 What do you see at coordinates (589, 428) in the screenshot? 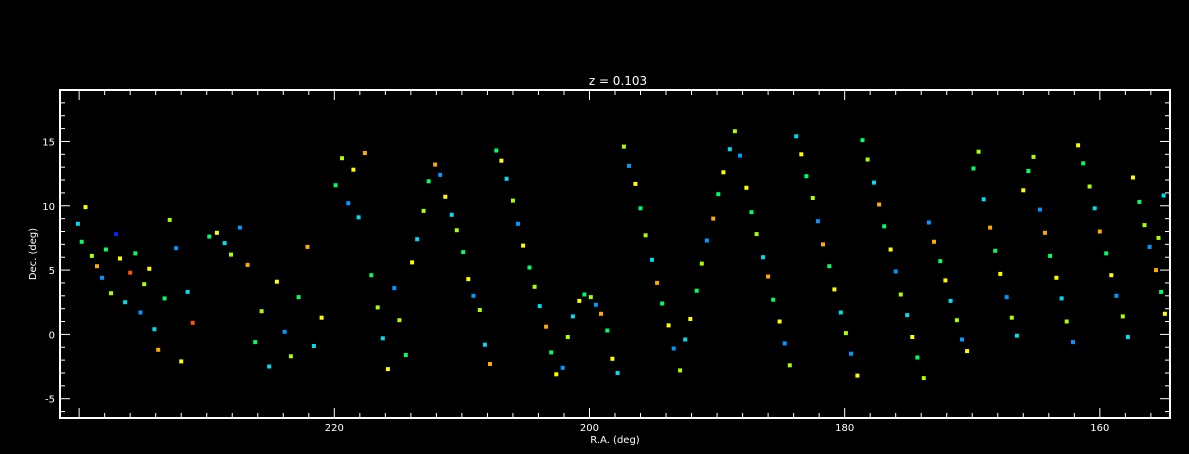
I see `x-tick-label: 200` at bounding box center [589, 428].